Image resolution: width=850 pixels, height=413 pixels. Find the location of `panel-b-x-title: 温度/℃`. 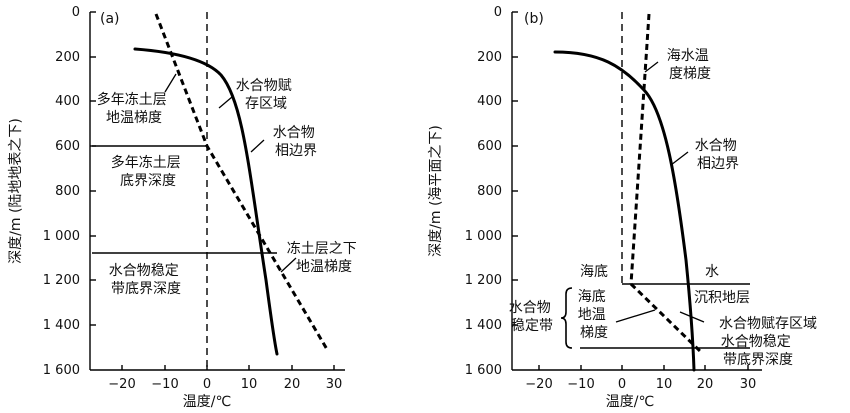

panel-b-x-title: 温度/℃ is located at coordinates (630, 402).